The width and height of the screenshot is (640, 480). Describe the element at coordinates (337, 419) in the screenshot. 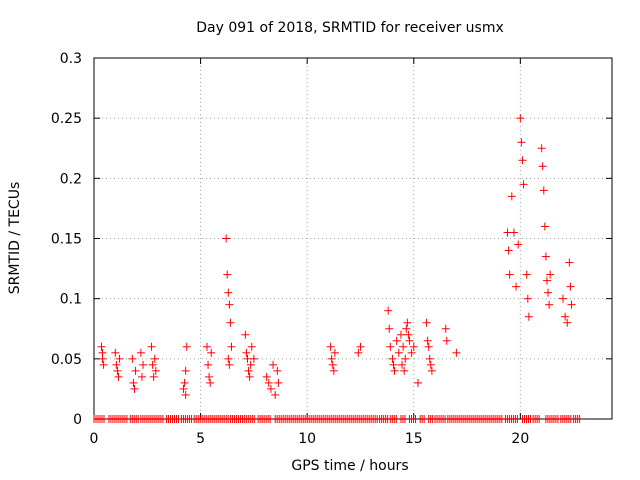

I see `baseline-markers` at that location.